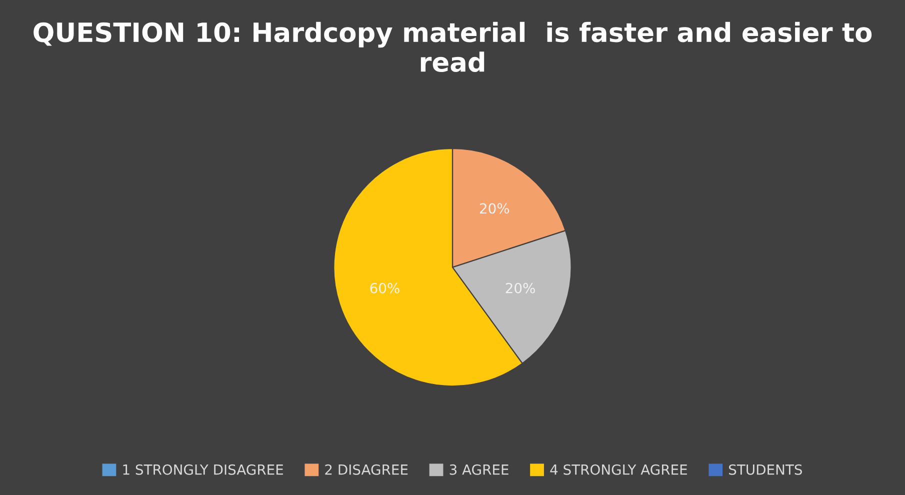 Image resolution: width=905 pixels, height=495 pixels. Describe the element at coordinates (203, 469) in the screenshot. I see `legend-label: 1 STRONGLY DISAGREE` at that location.